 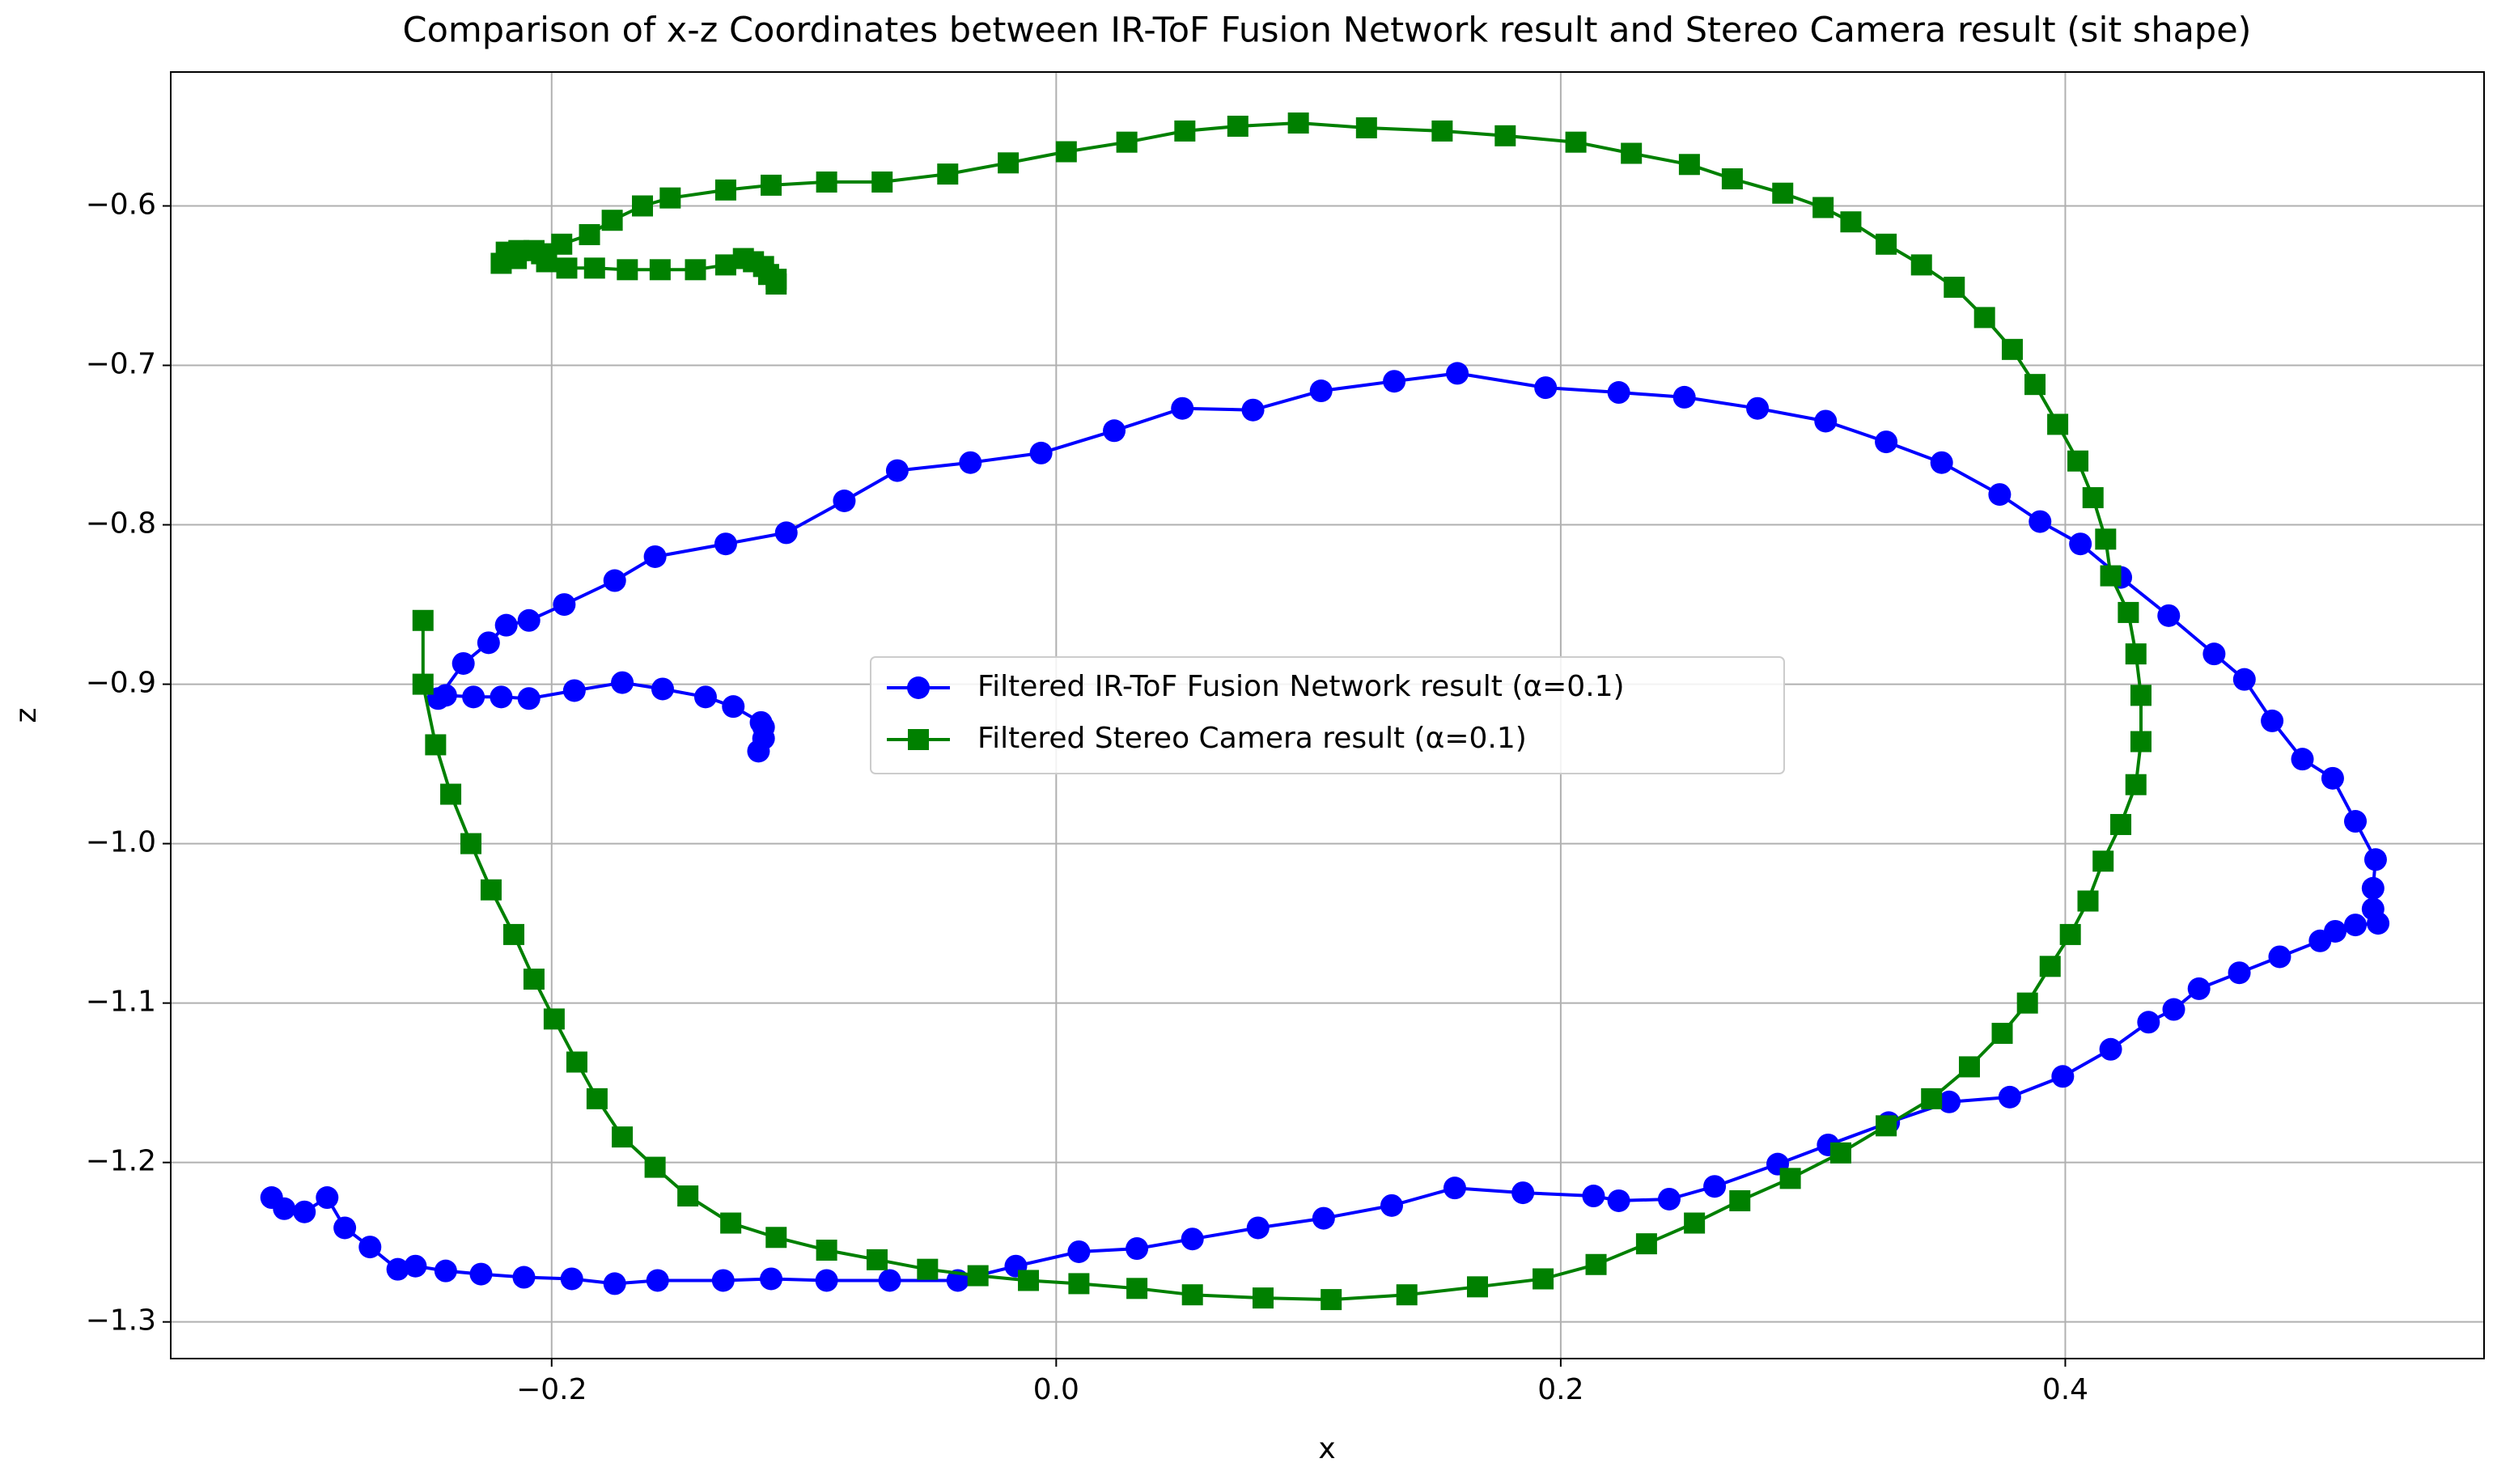 I want to click on x-tick-label: −0.2, so click(x=551, y=1389).